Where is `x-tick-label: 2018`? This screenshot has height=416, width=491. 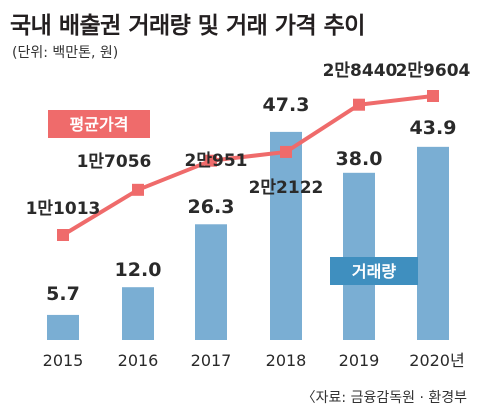 x-tick-label: 2018 is located at coordinates (286, 360).